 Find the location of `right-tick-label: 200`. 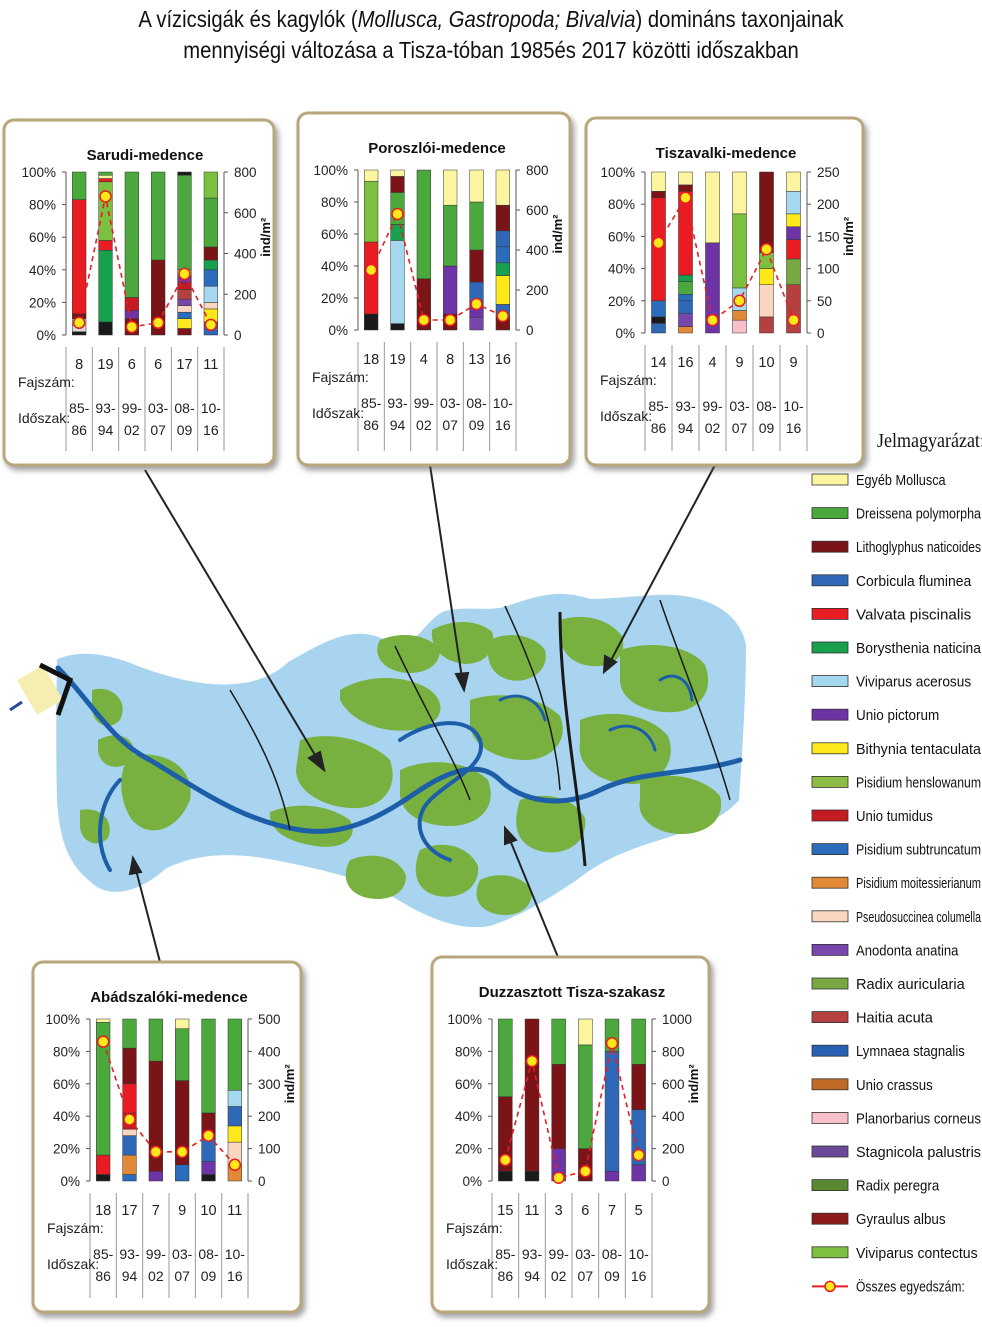

right-tick-label: 200 is located at coordinates (828, 204).